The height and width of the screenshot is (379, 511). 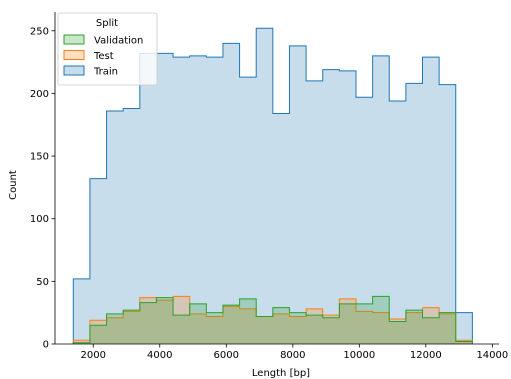 I want to click on y-axis-label: Count, so click(x=13, y=185).